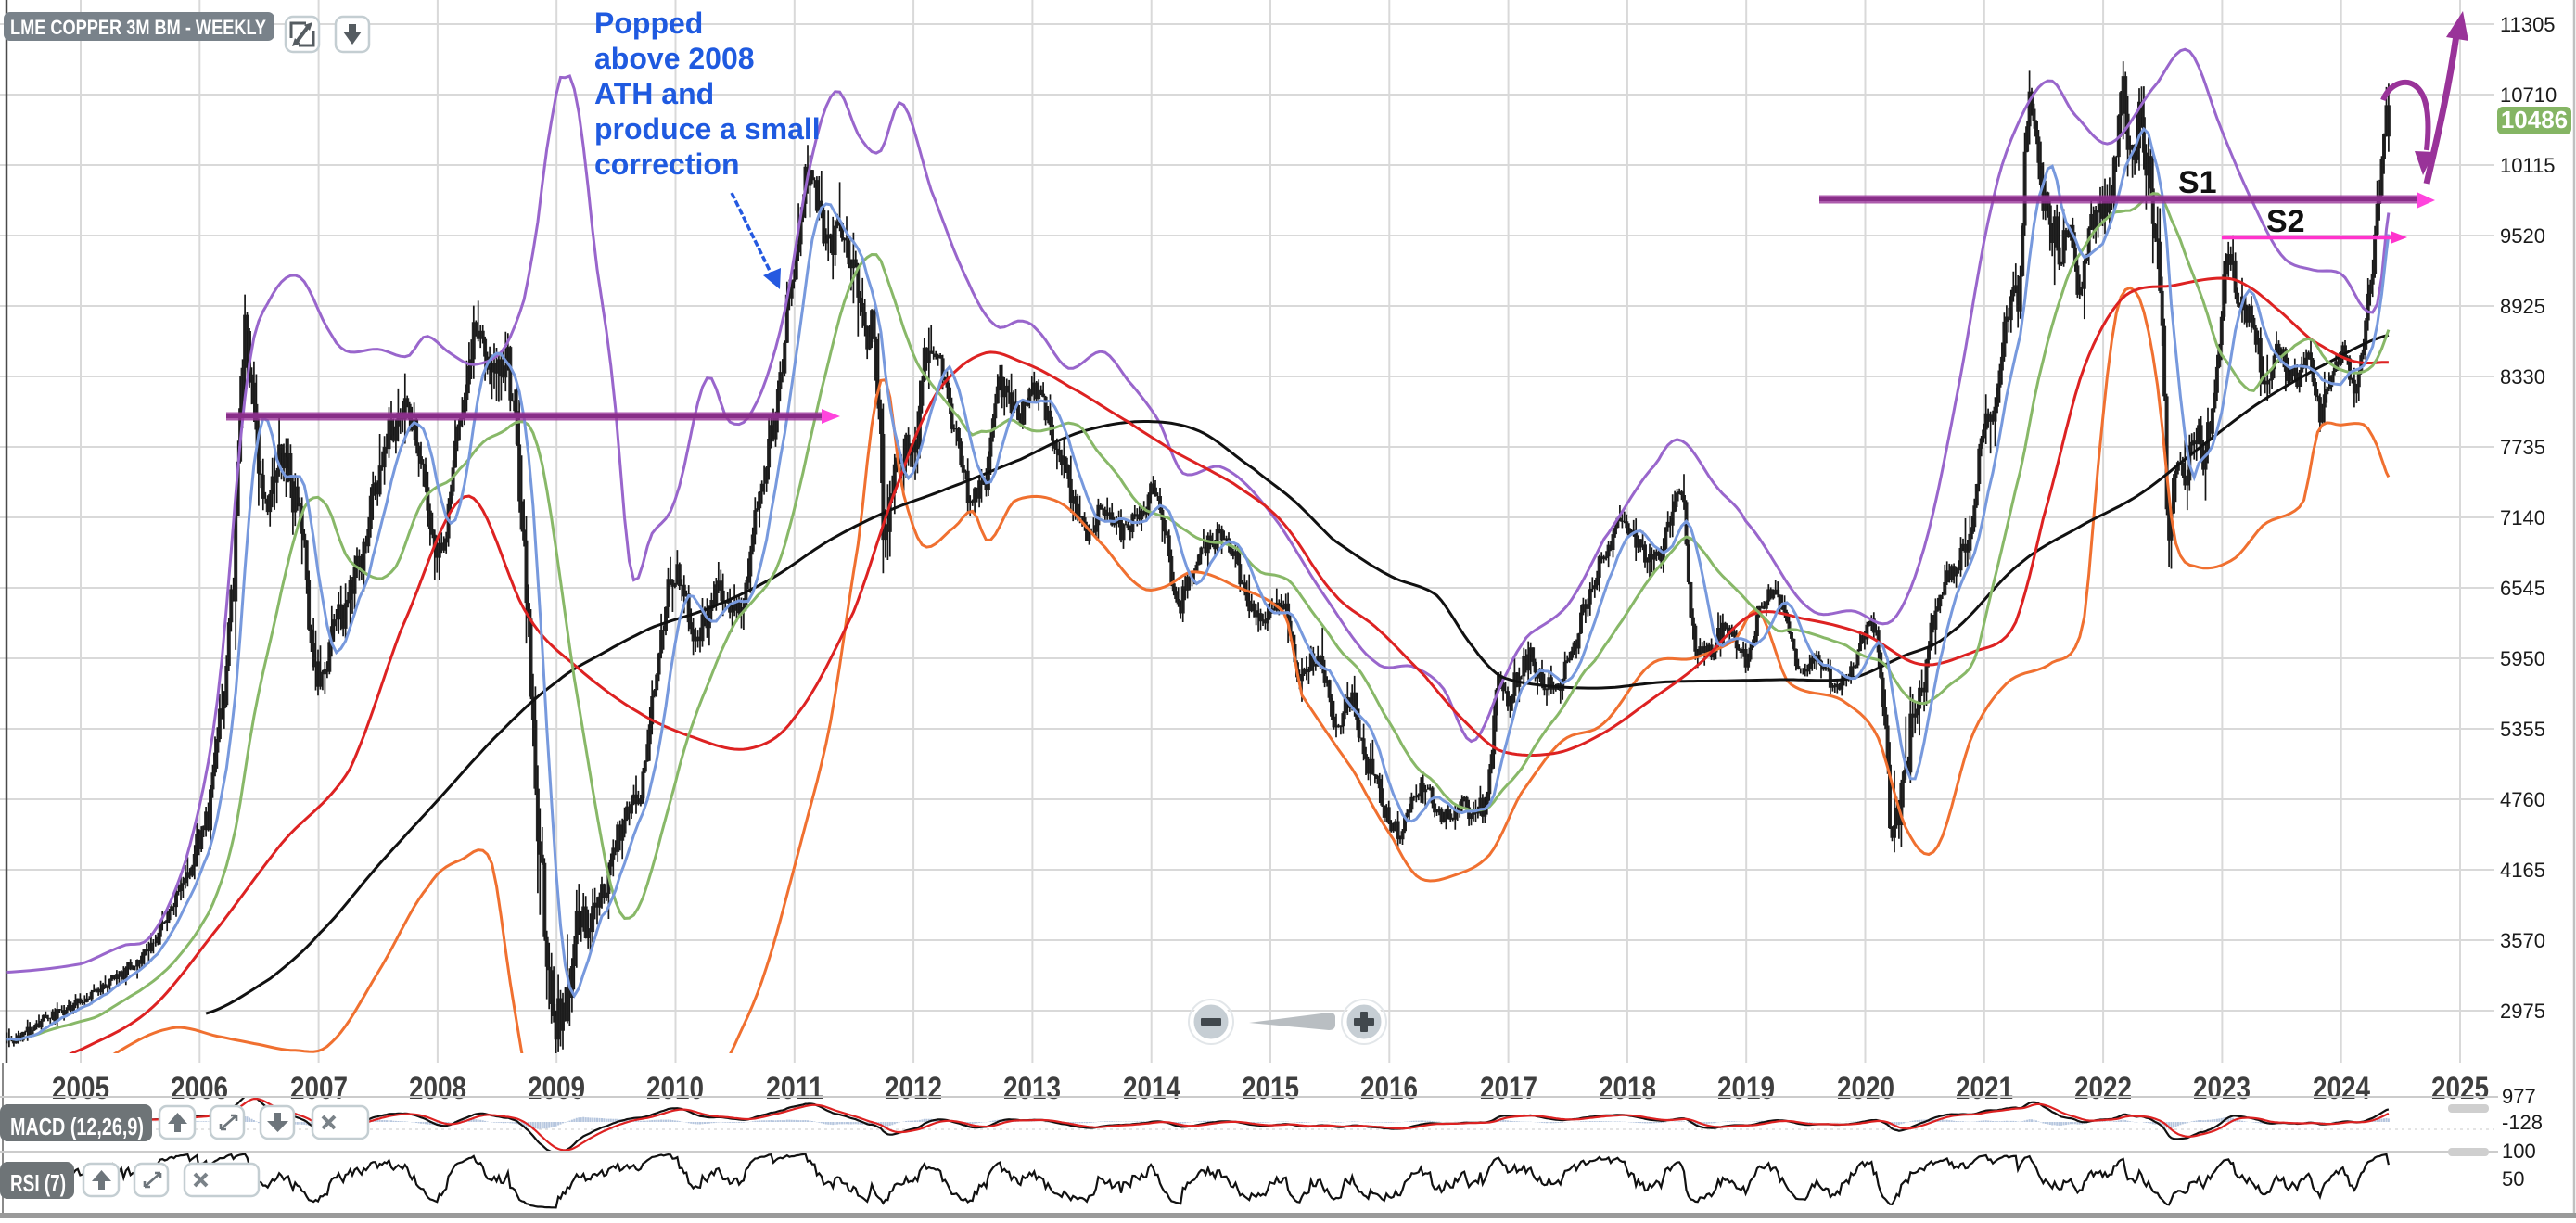 The height and width of the screenshot is (1223, 2576). Describe the element at coordinates (2222, 1088) in the screenshot. I see `svg-text: 2023` at that location.